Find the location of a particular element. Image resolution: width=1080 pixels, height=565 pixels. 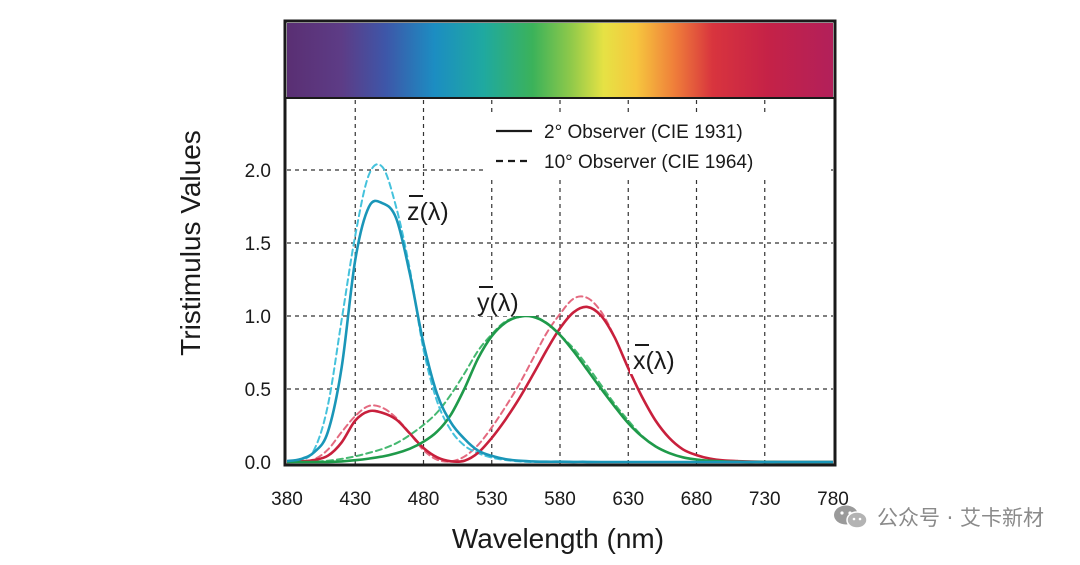

y-axis-title: Tristimulus Values is located at coordinates (190, 243).